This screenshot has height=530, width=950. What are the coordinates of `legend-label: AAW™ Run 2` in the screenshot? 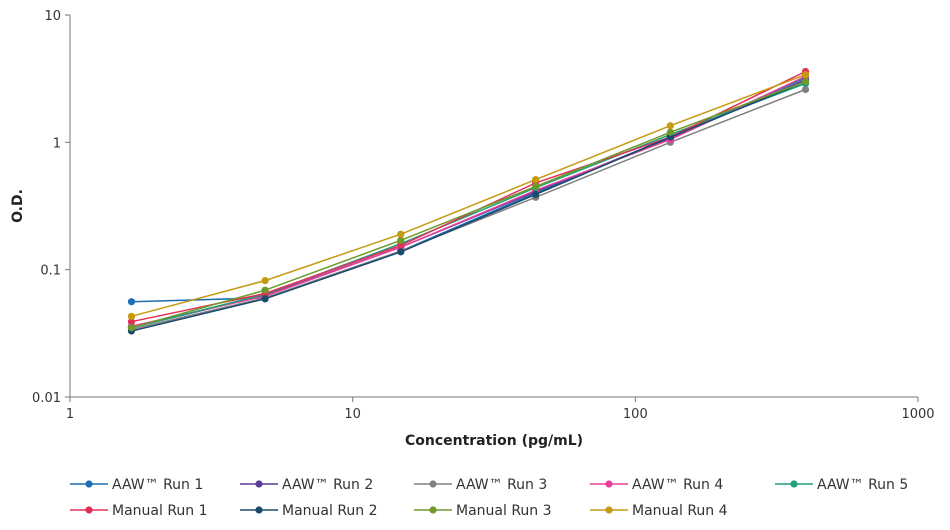 It's located at (327, 485).